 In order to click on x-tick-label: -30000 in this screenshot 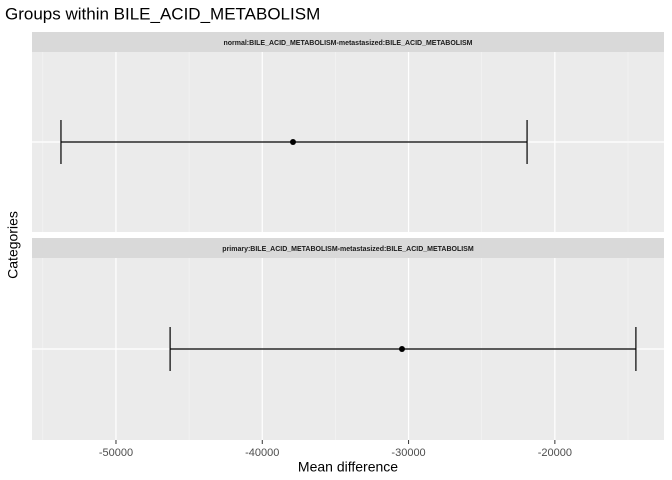, I will do `click(408, 453)`.